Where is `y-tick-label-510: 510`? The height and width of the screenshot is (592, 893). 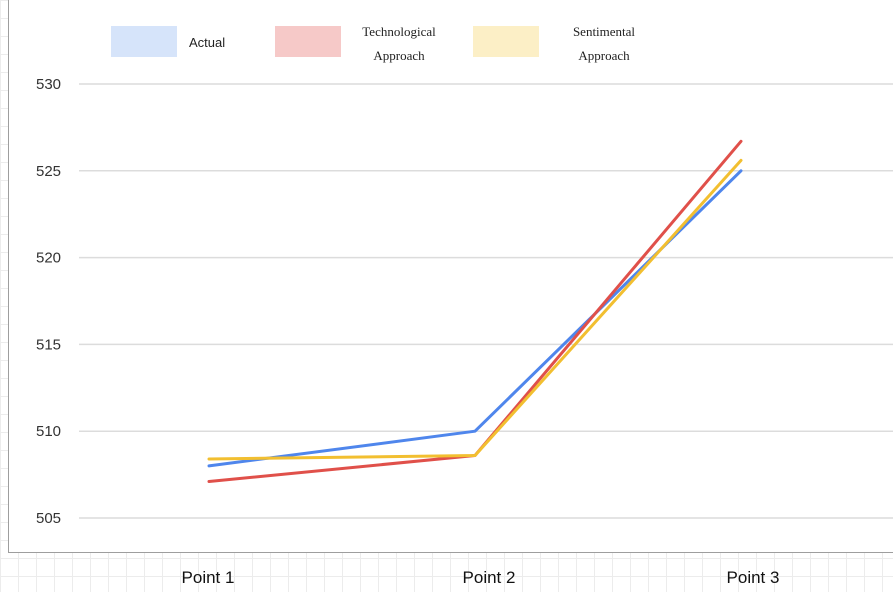
y-tick-label-510: 510 is located at coordinates (48, 431).